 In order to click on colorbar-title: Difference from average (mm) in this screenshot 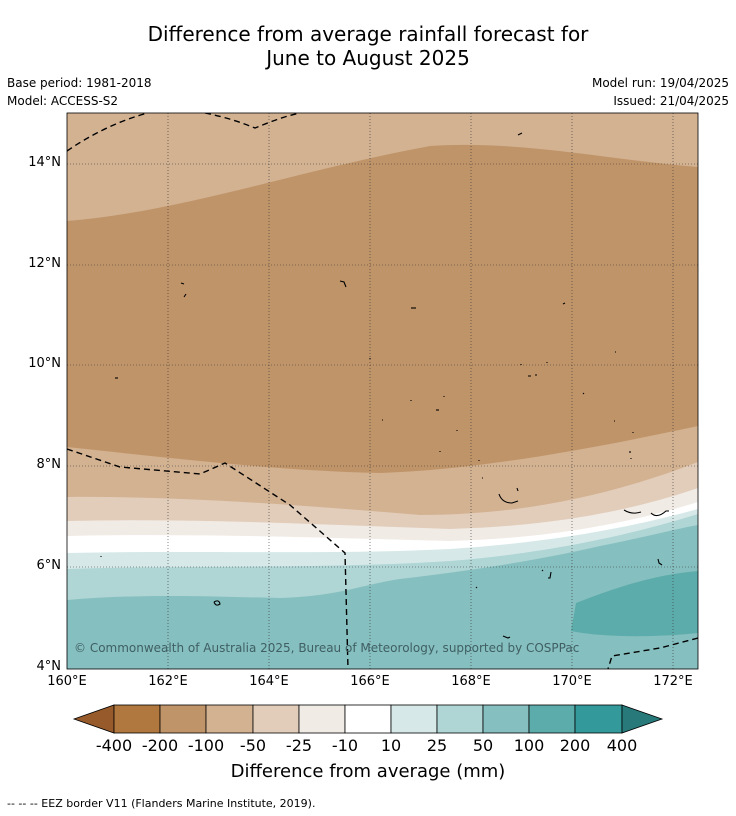, I will do `click(368, 771)`.